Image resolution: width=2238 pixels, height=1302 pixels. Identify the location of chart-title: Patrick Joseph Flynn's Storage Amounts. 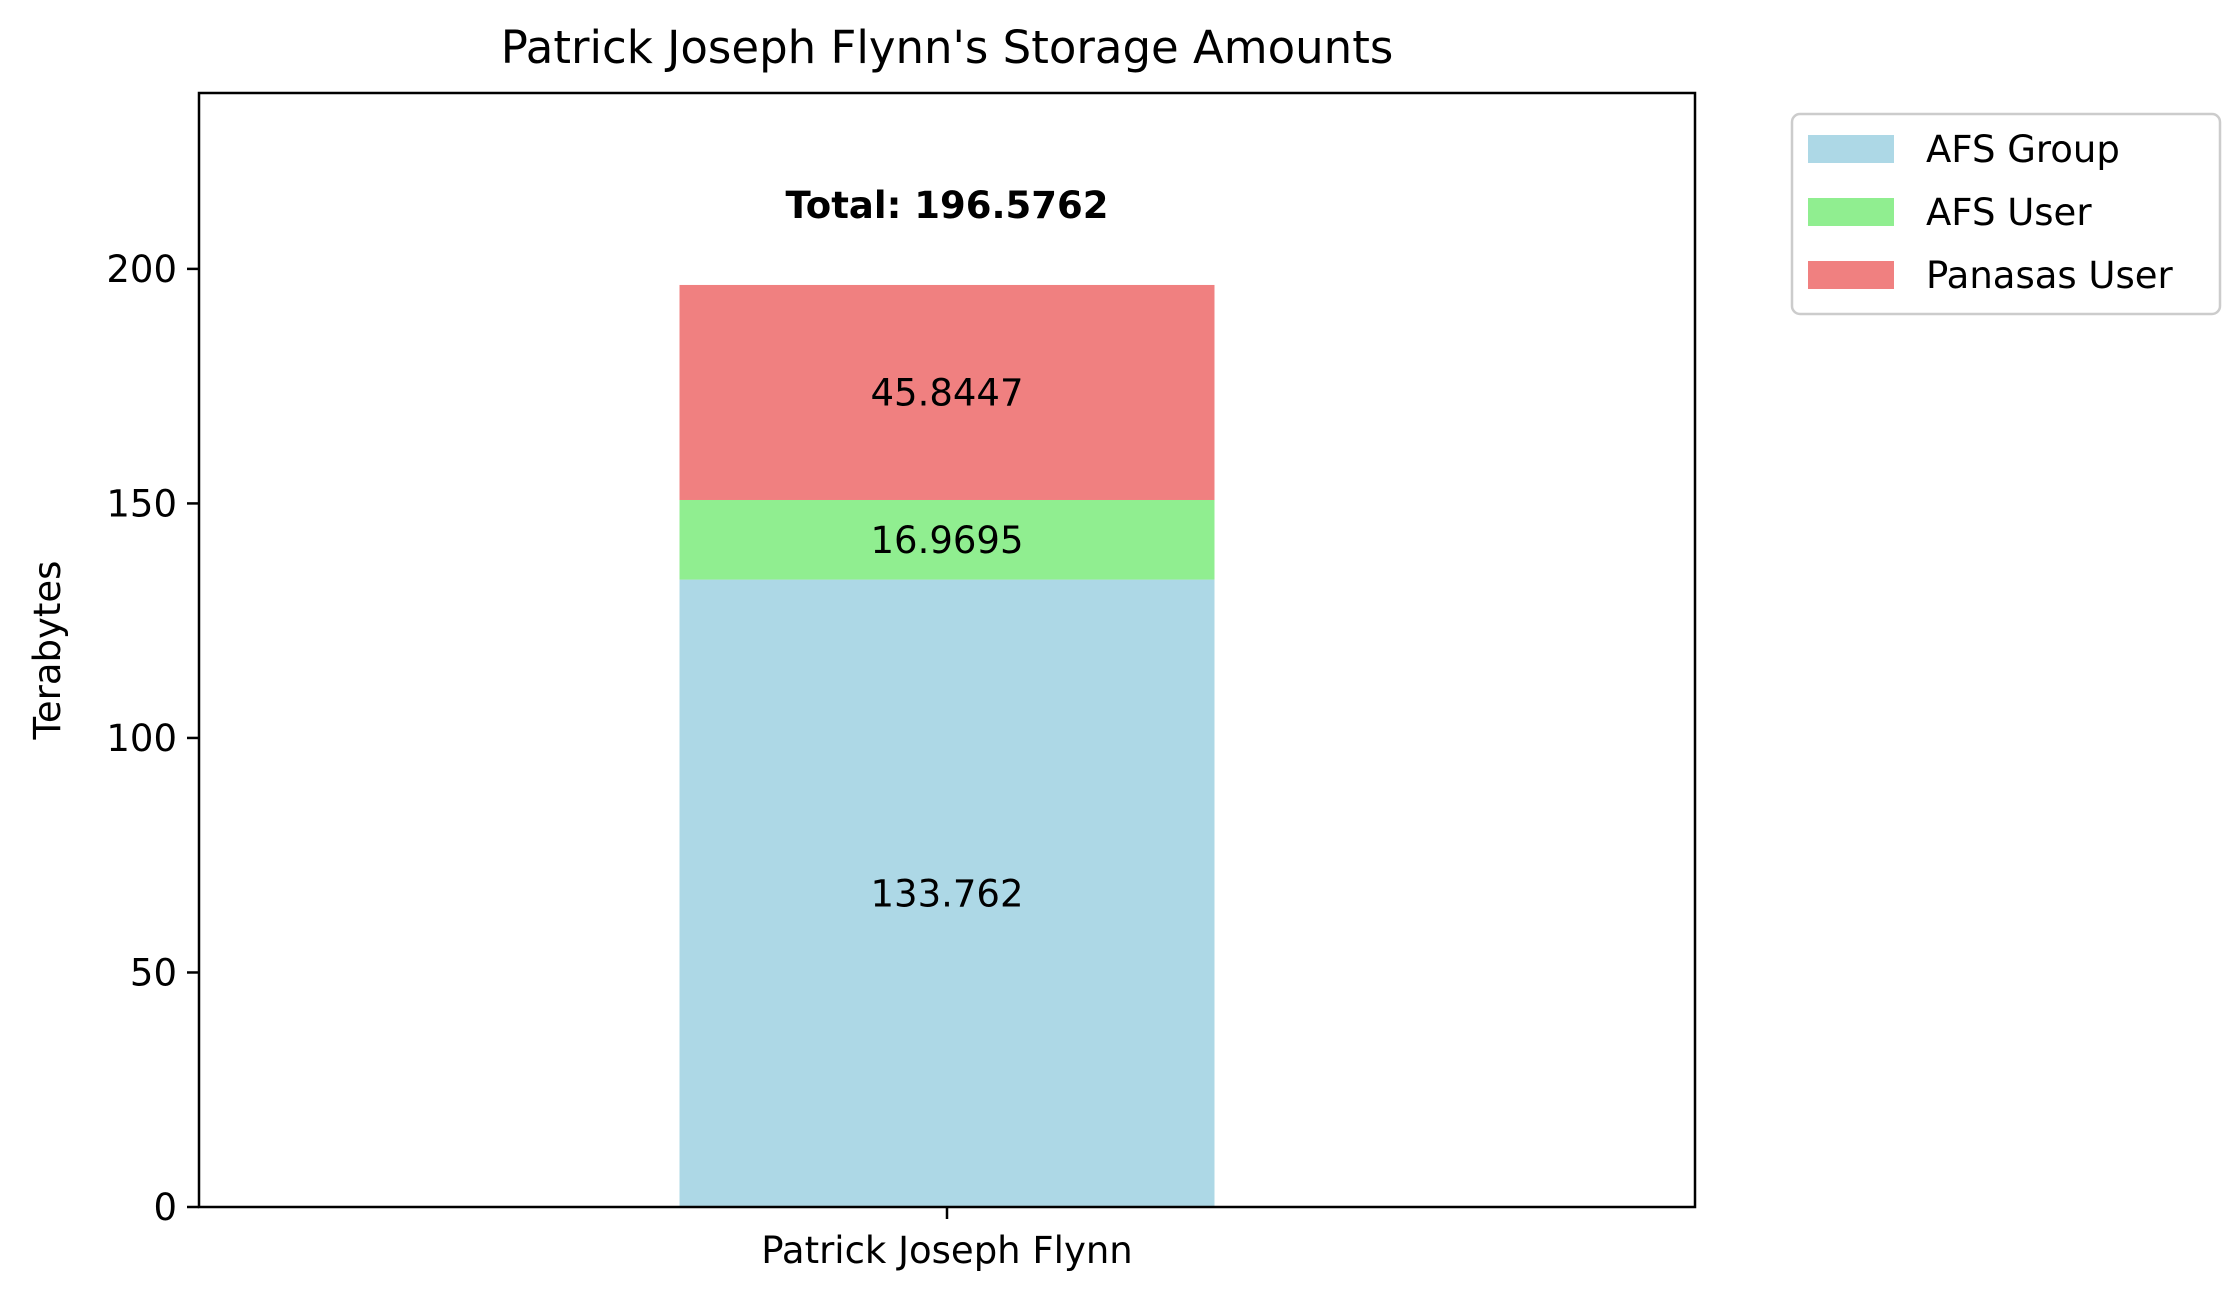
(947, 47).